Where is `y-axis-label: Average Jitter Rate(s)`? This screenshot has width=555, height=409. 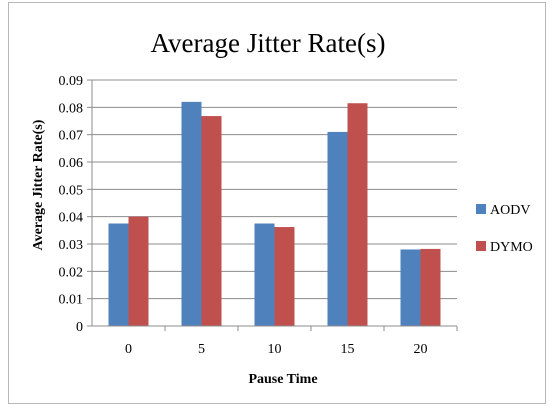 y-axis-label: Average Jitter Rate(s) is located at coordinates (38, 184).